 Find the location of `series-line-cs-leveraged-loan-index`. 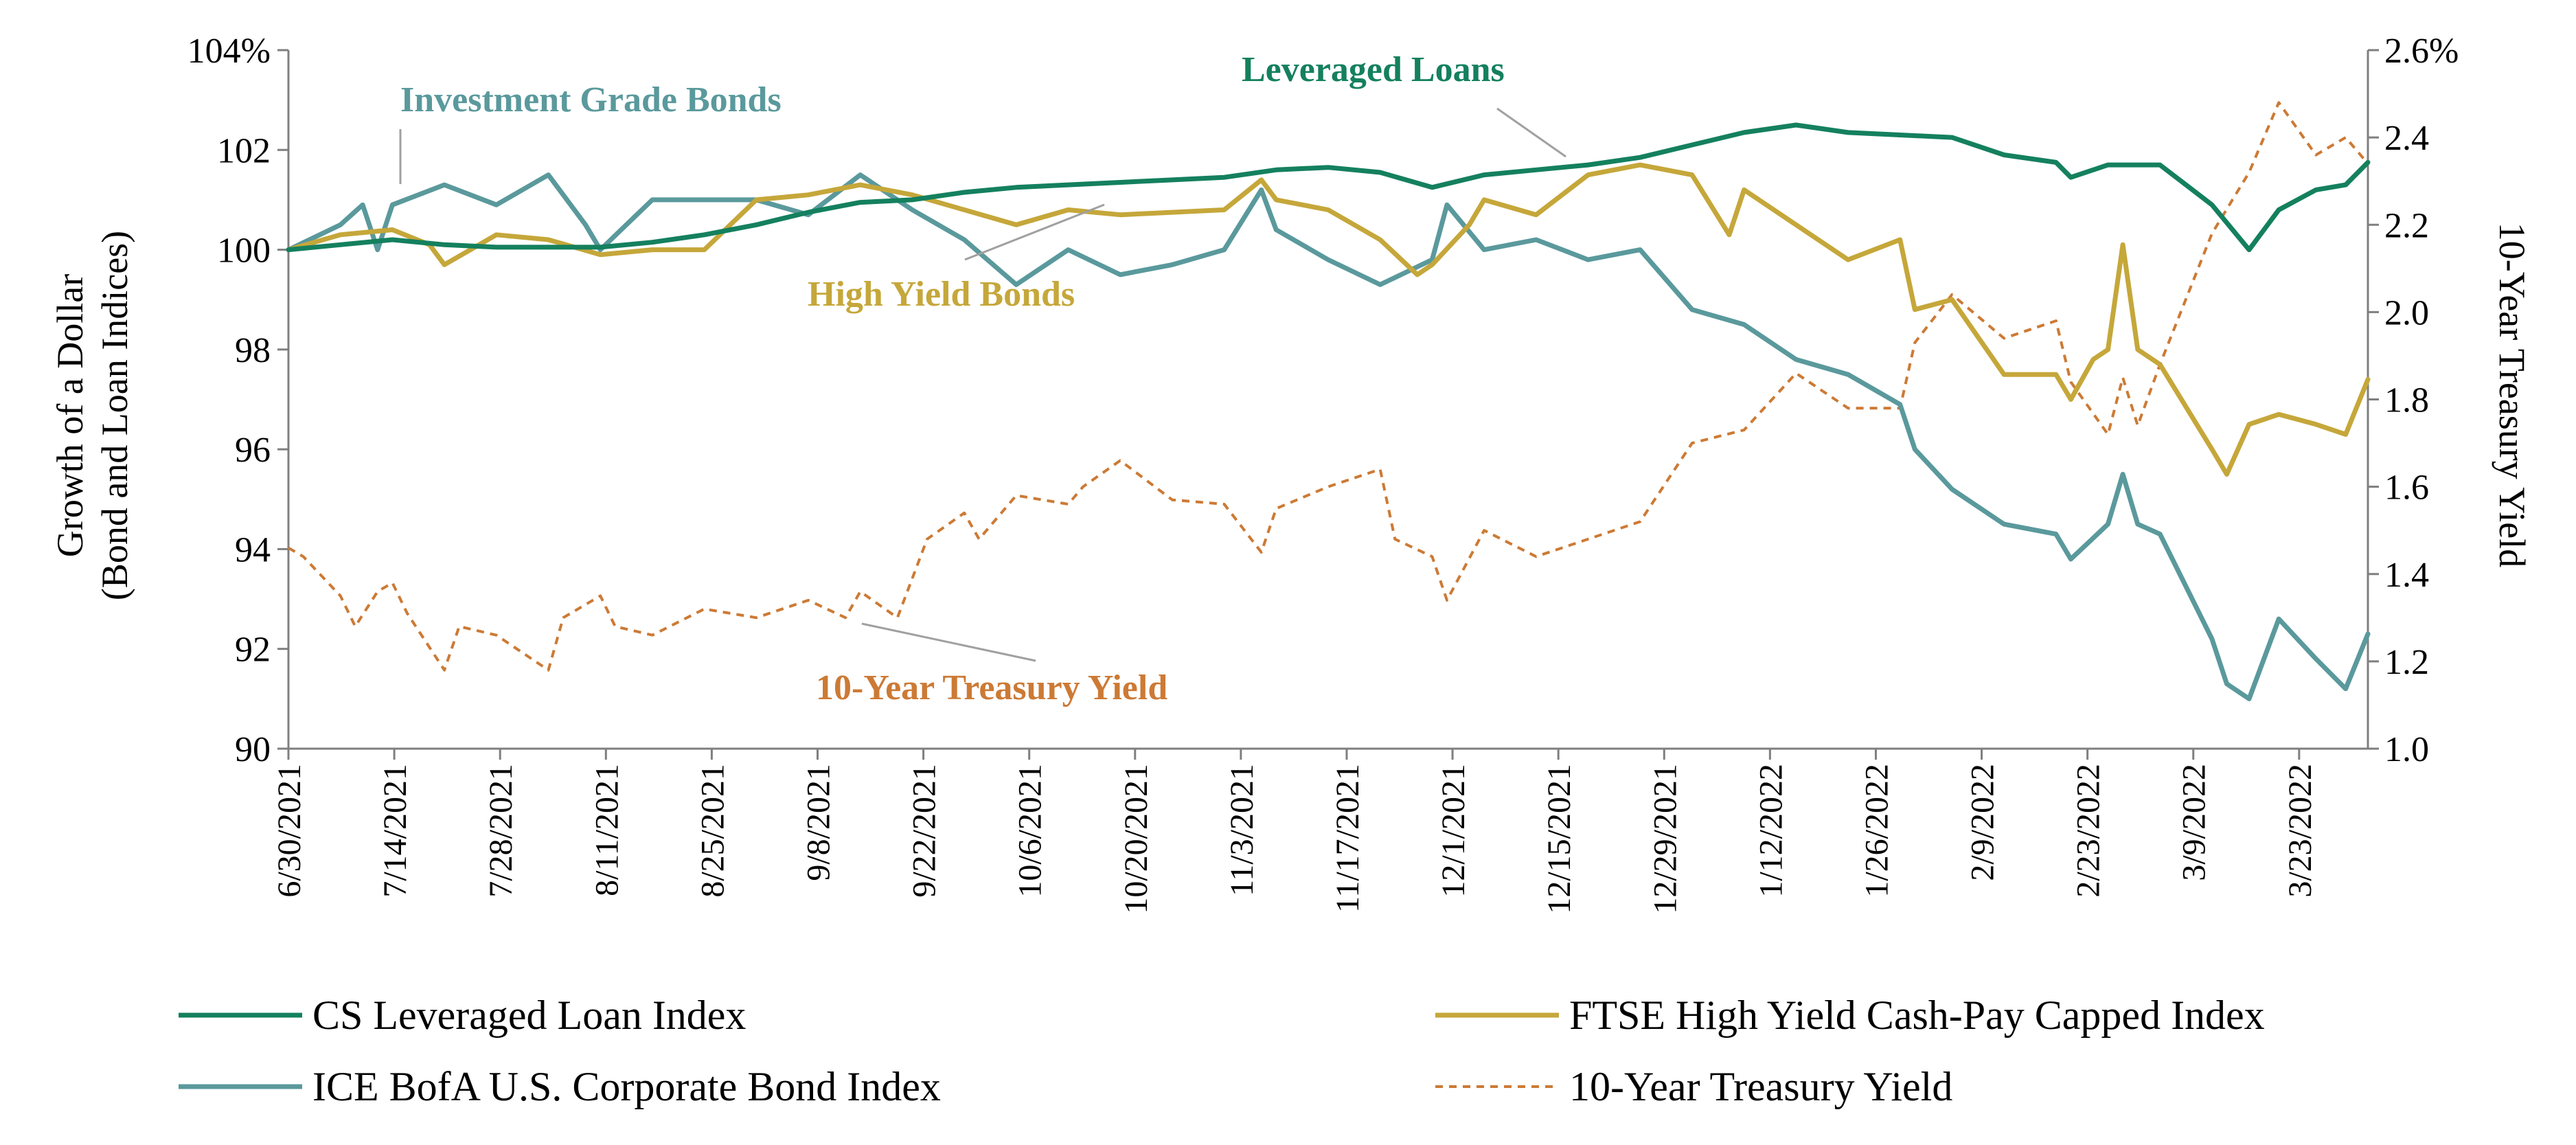

series-line-cs-leveraged-loan-index is located at coordinates (1328, 188).